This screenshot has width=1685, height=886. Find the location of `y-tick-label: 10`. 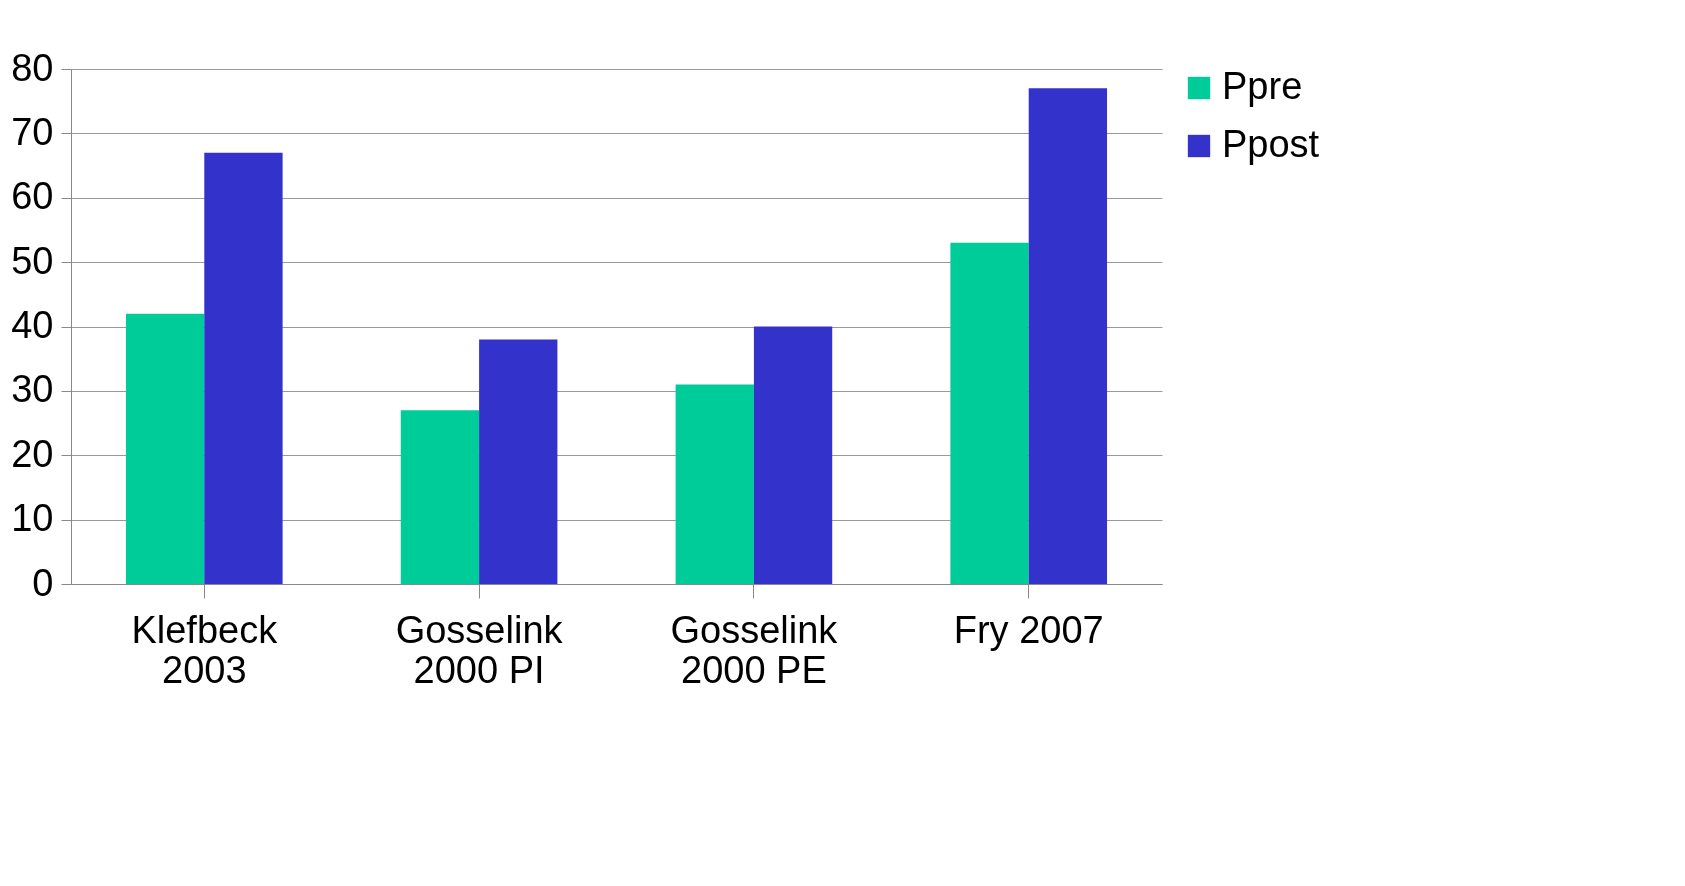

y-tick-label: 10 is located at coordinates (32, 518).